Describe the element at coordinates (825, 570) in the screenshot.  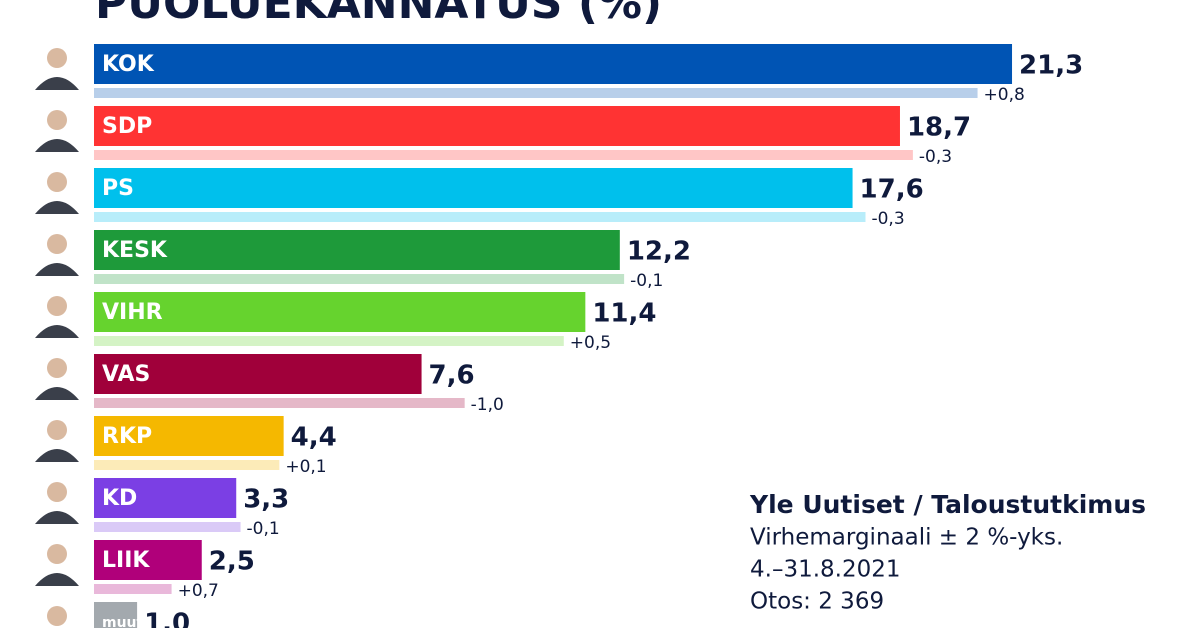
I see `source-line: 4.–31.8.2021` at that location.